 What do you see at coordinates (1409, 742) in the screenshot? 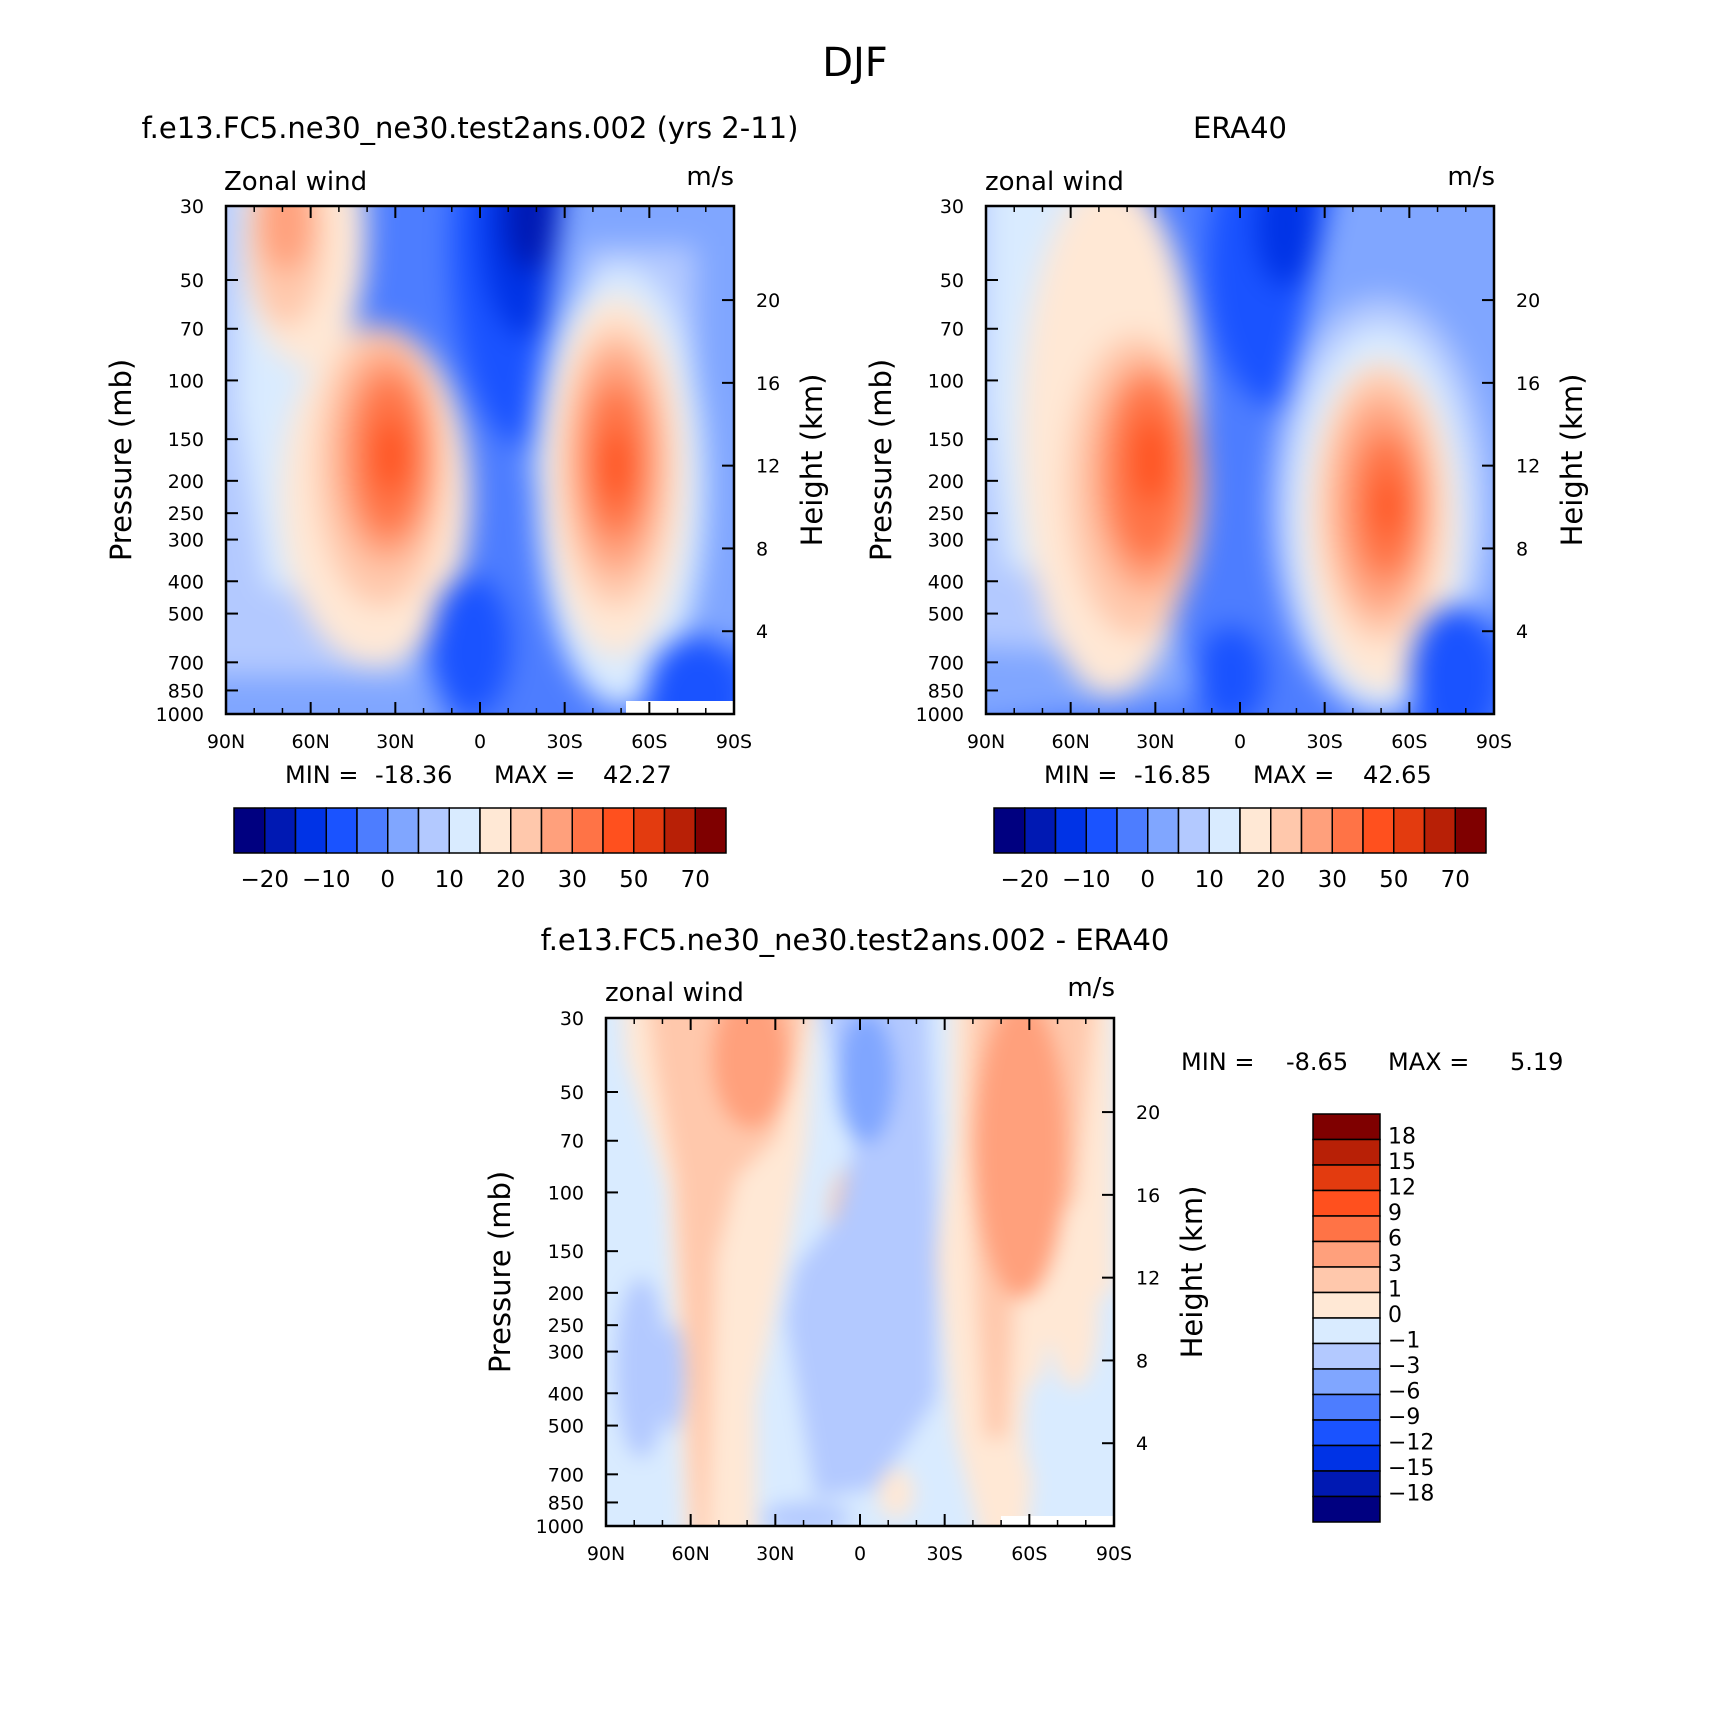
I see `x-tick-label: 60S` at bounding box center [1409, 742].